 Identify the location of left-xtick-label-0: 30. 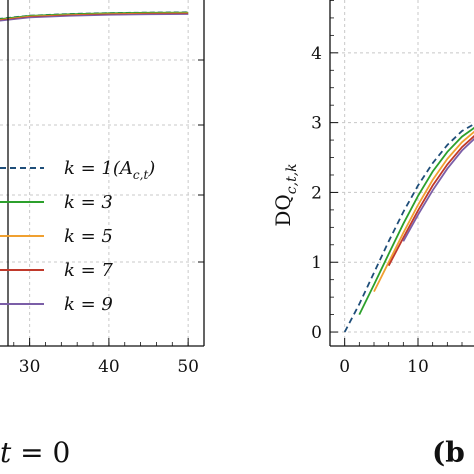
(30, 367).